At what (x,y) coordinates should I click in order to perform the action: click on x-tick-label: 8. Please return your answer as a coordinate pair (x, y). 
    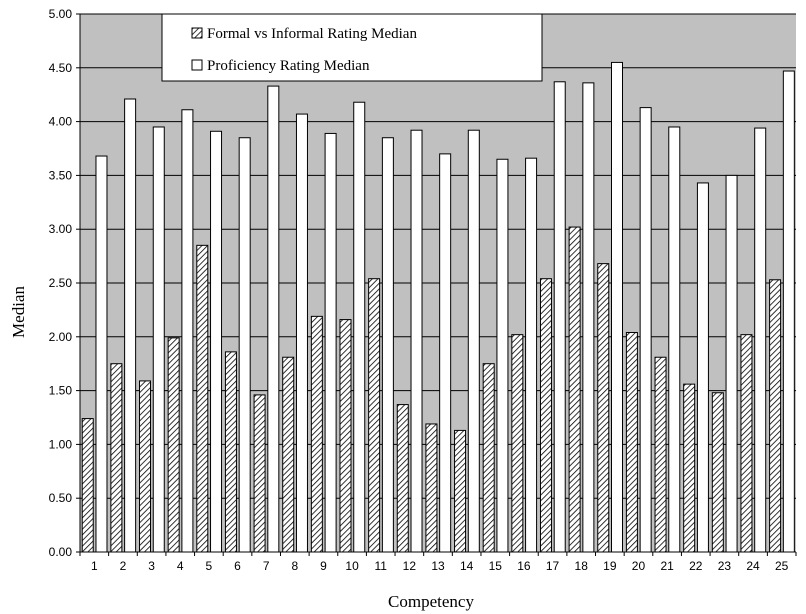
    Looking at the image, I should click on (294, 566).